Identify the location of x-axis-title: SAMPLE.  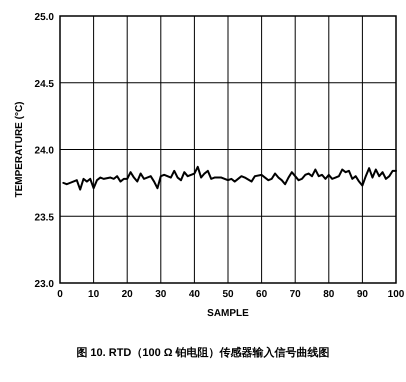
(228, 313).